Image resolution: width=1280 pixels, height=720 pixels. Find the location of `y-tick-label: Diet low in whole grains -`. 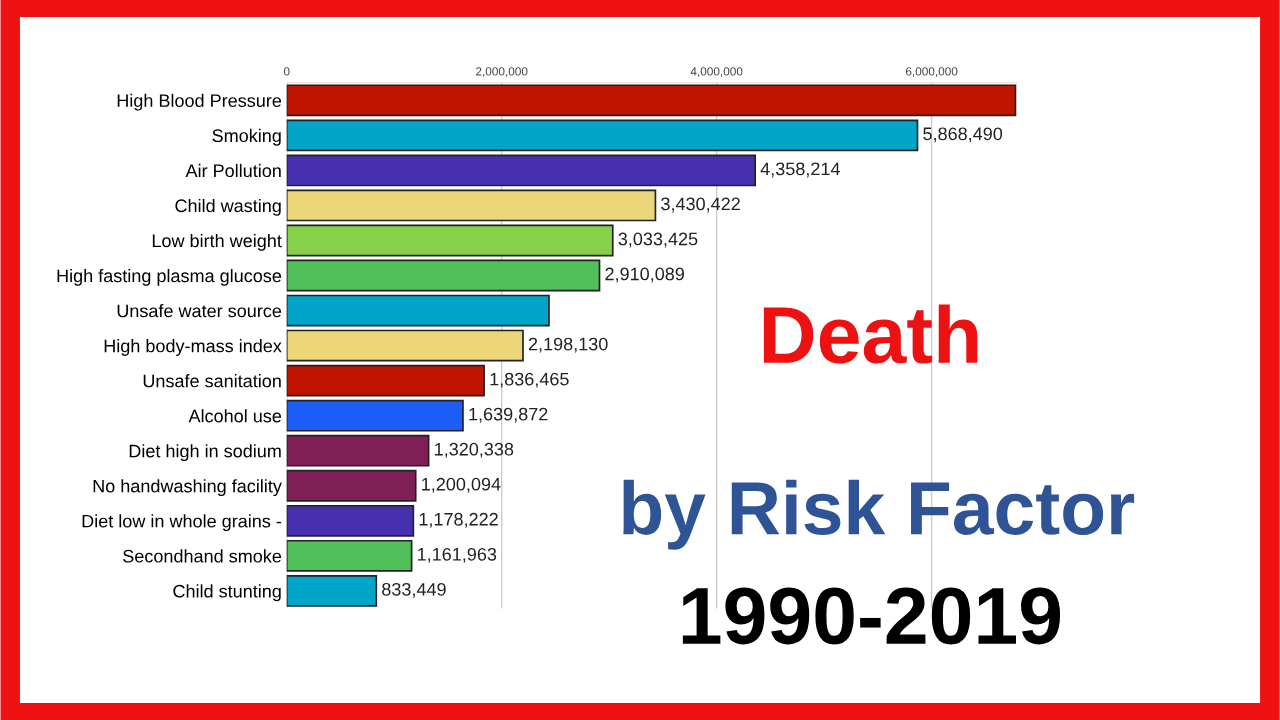

y-tick-label: Diet low in whole grains - is located at coordinates (182, 523).